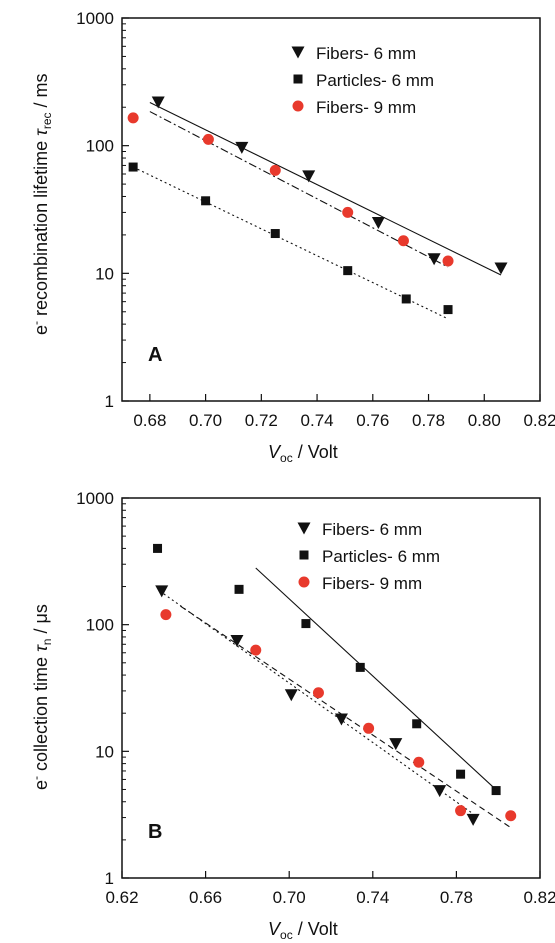 This screenshot has height=943, width=555. I want to click on x-tick-label: 0.76, so click(372, 420).